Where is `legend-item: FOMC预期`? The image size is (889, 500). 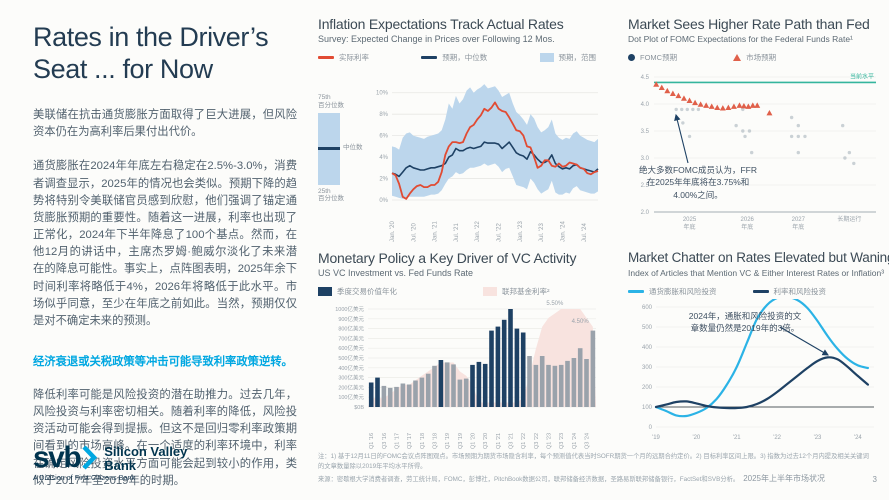 legend-item: FOMC预期 is located at coordinates (652, 57).